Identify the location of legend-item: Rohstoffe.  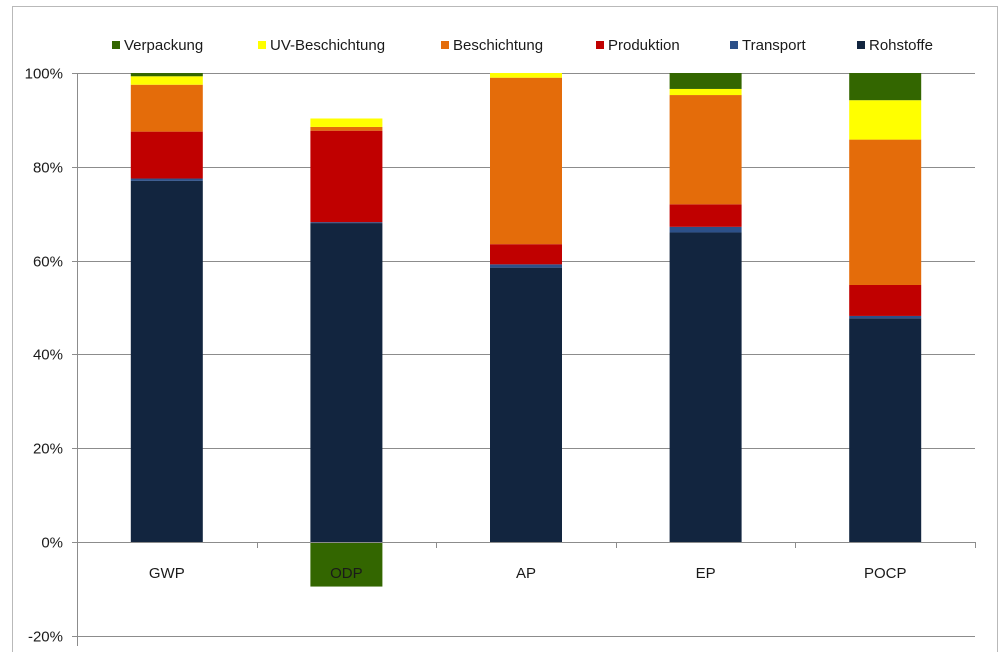
(895, 45).